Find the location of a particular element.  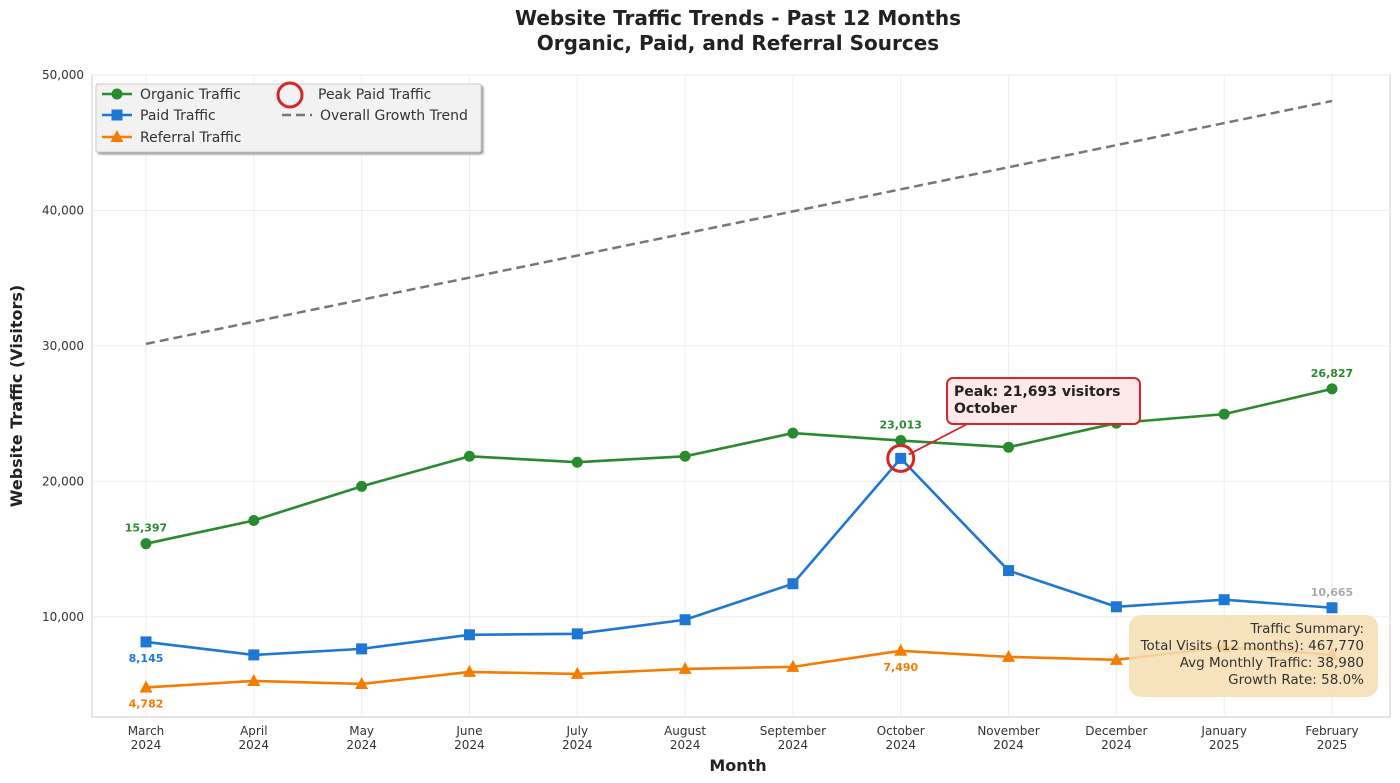

chart-subtitle: Organic, Paid, and Referral Sources is located at coordinates (738, 43).